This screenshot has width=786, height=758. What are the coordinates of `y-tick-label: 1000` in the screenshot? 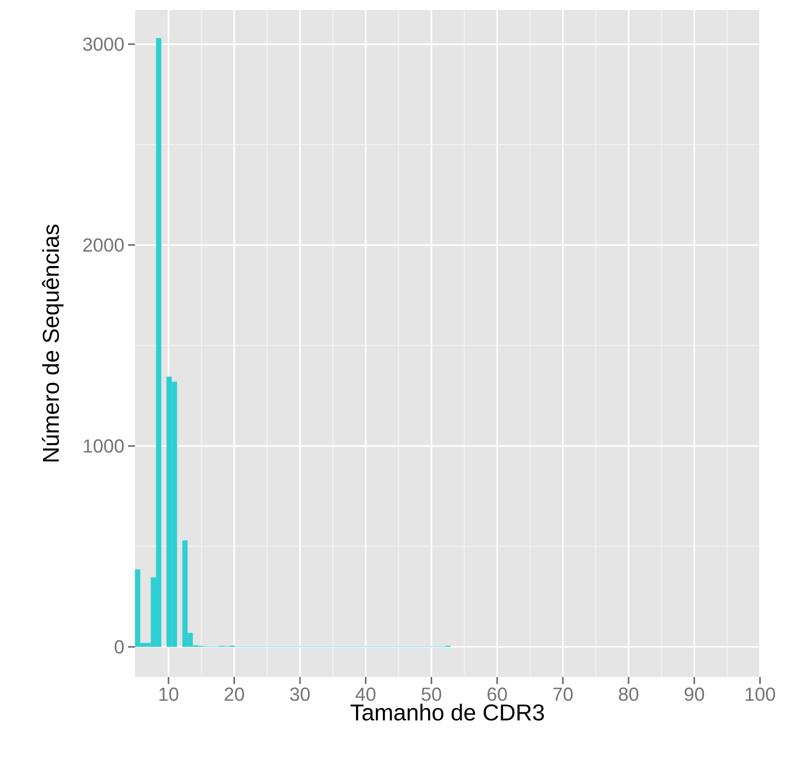 It's located at (104, 446).